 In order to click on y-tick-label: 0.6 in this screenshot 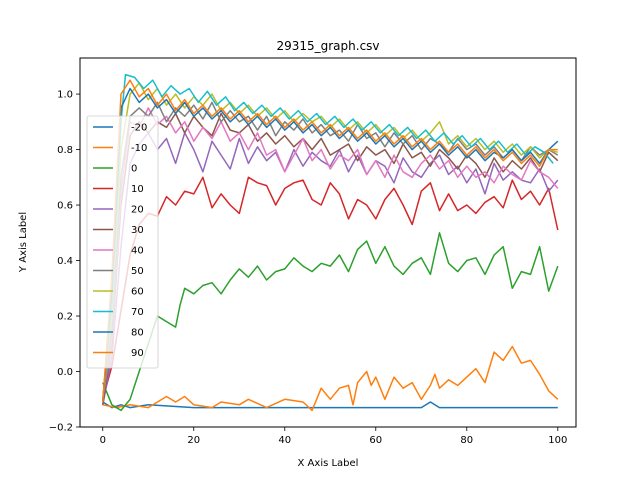, I will do `click(65, 206)`.